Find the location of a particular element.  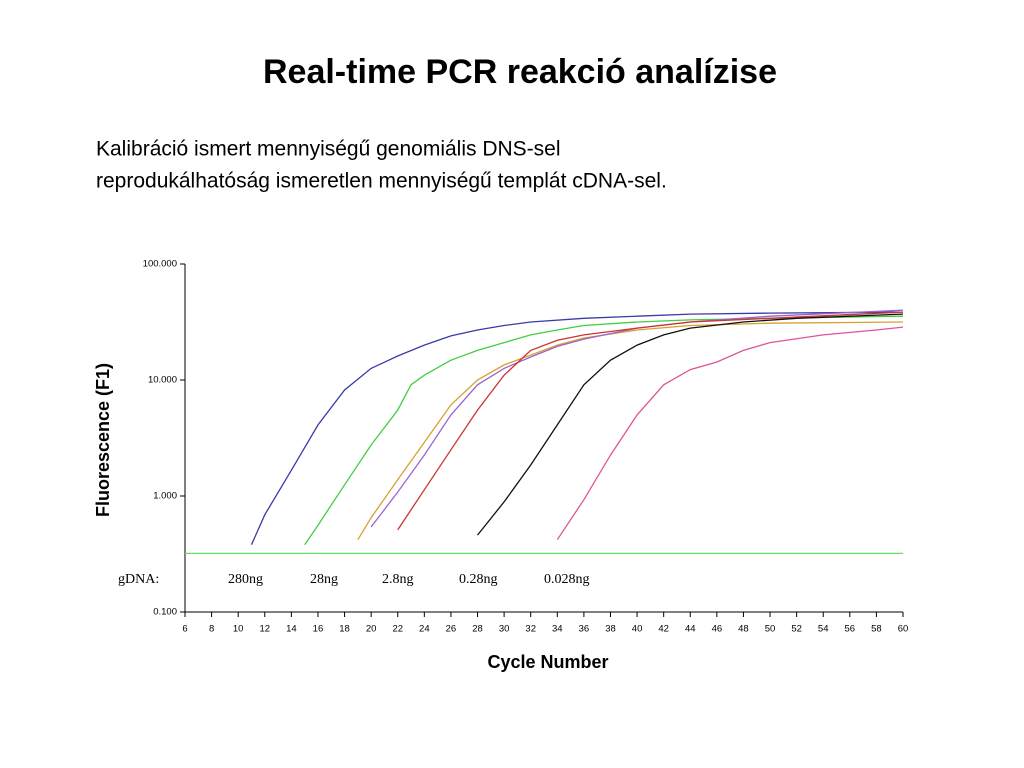

x-tick-label: 52 is located at coordinates (796, 629).